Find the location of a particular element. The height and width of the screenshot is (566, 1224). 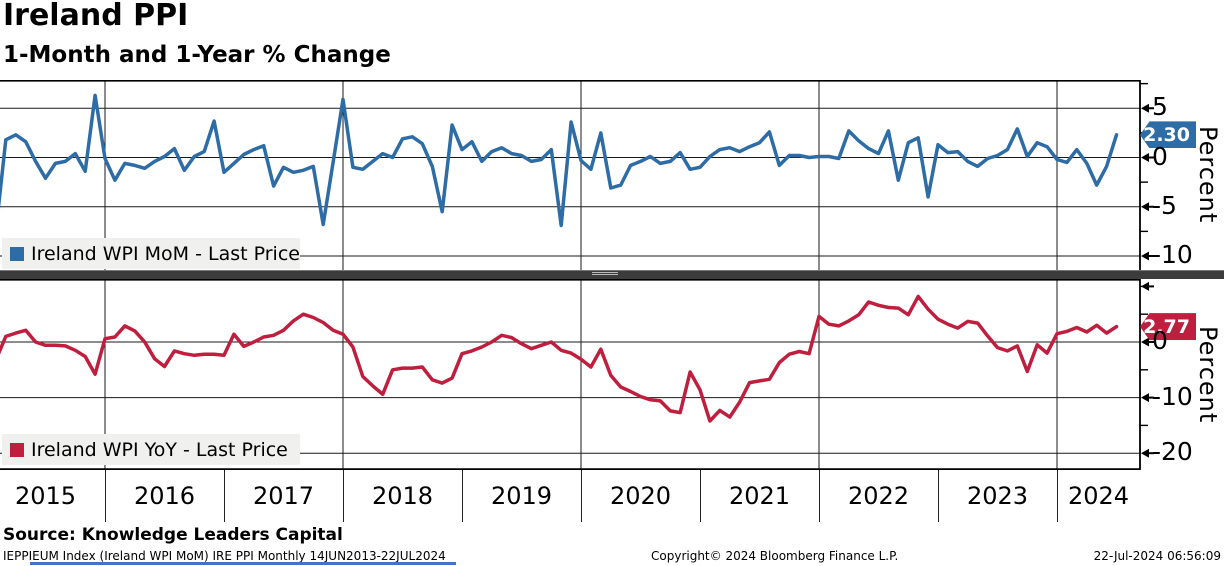

chart-subtitle: 1-Month and 1-Year % Change is located at coordinates (197, 55).